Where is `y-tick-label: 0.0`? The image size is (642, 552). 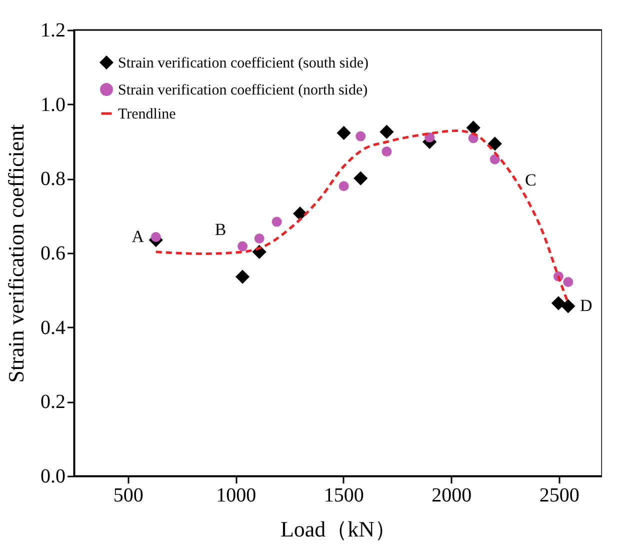
y-tick-label: 0.0 is located at coordinates (53, 477).